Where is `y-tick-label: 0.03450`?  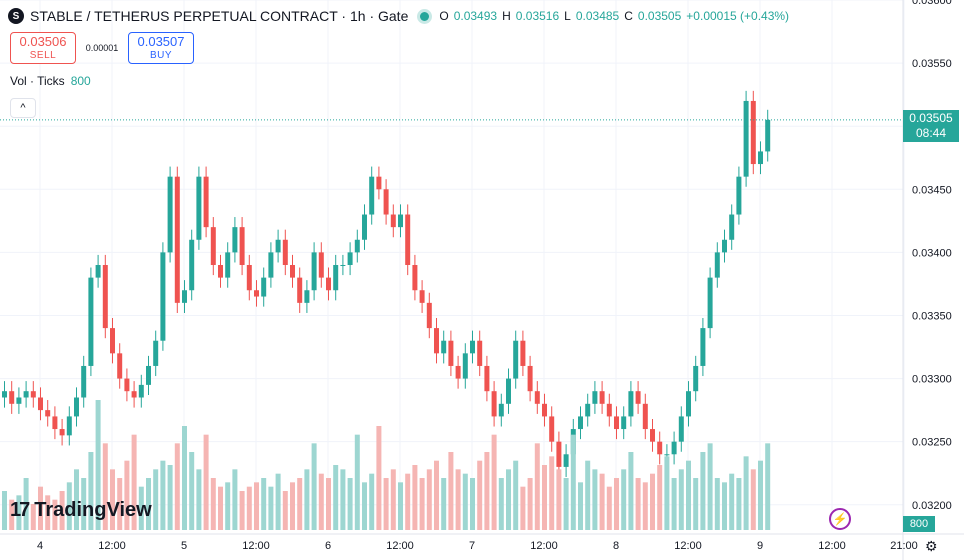 y-tick-label: 0.03450 is located at coordinates (932, 190).